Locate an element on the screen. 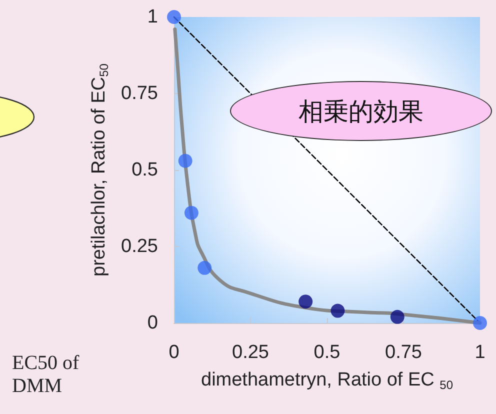 The height and width of the screenshot is (414, 496). y-tick-label: 1 is located at coordinates (152, 17).